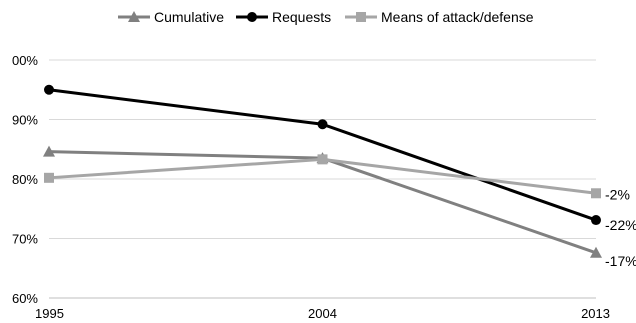  What do you see at coordinates (25, 60) in the screenshot?
I see `y-tick-label: 00%` at bounding box center [25, 60].